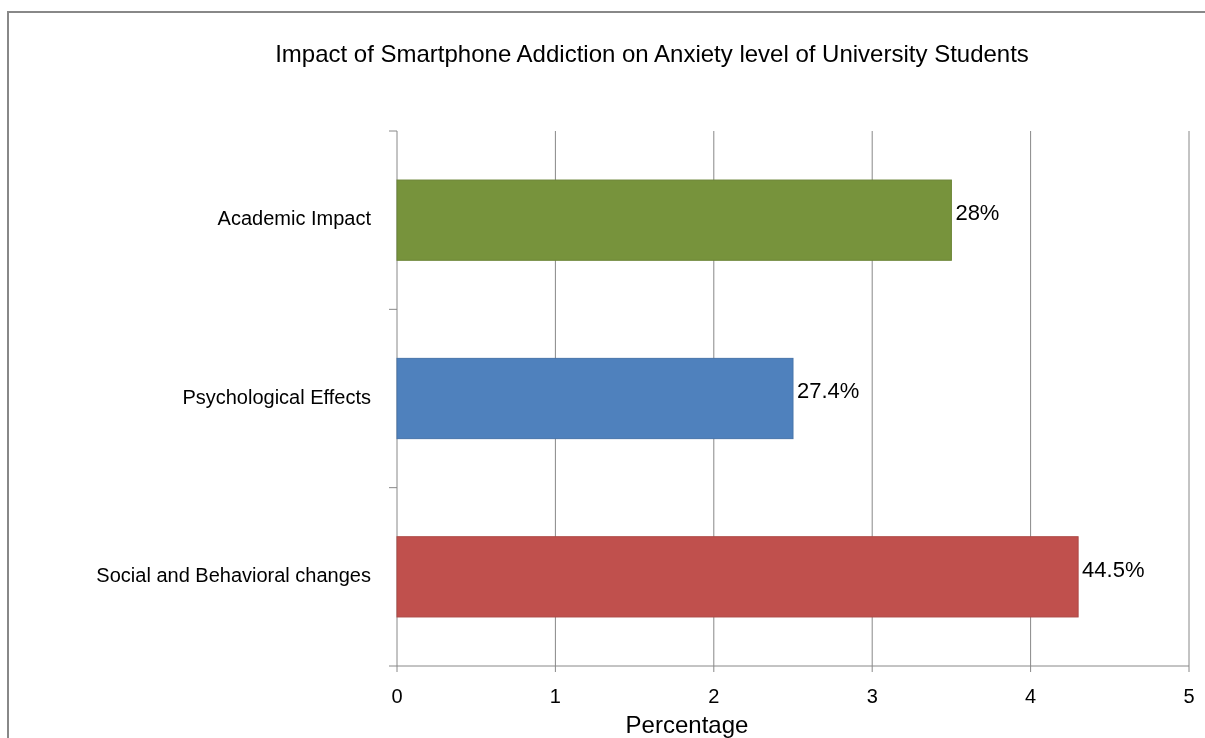 The width and height of the screenshot is (1205, 738). Describe the element at coordinates (714, 696) in the screenshot. I see `x-tick-label: 2` at that location.